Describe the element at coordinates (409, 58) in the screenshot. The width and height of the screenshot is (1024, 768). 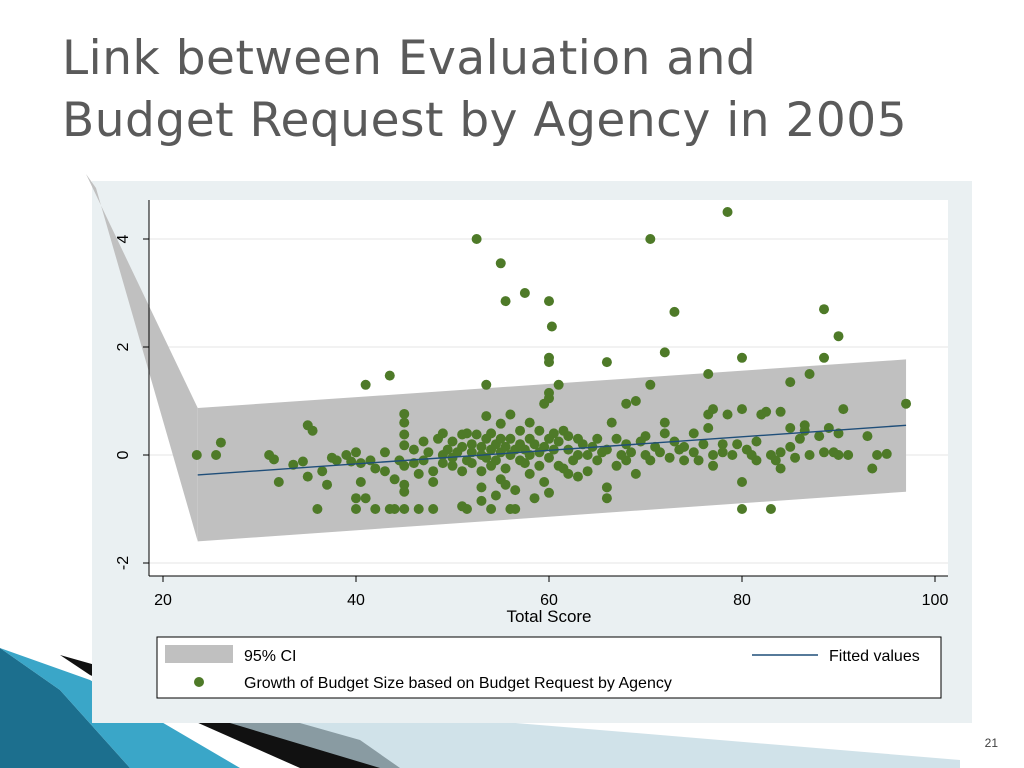
I see `slide-title-line-1: Link between Evaluation and` at that location.